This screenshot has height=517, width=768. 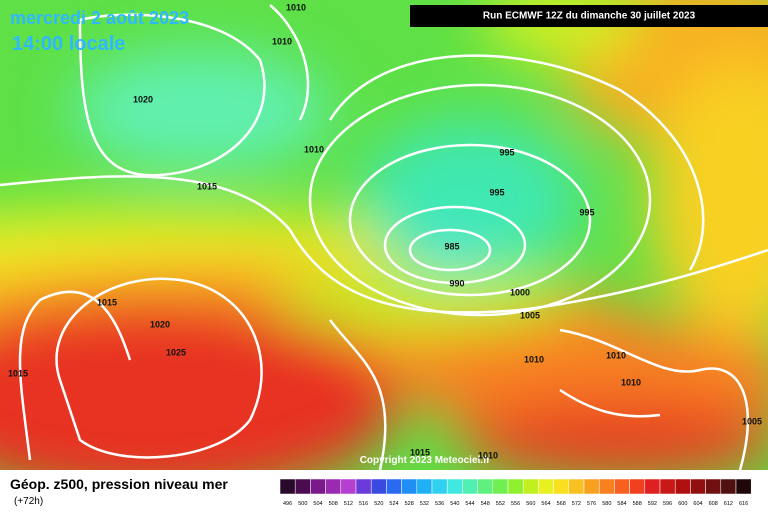 What do you see at coordinates (439, 504) in the screenshot?
I see `scale-label: 536` at bounding box center [439, 504].